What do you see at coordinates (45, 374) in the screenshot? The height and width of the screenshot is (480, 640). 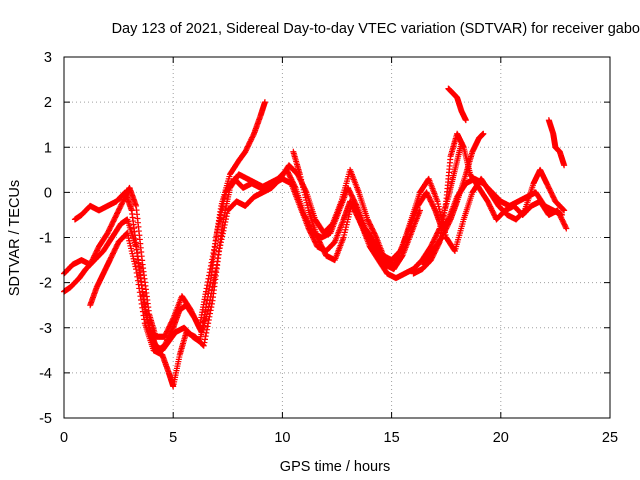 I see `y-tick-label: -4` at bounding box center [45, 374].